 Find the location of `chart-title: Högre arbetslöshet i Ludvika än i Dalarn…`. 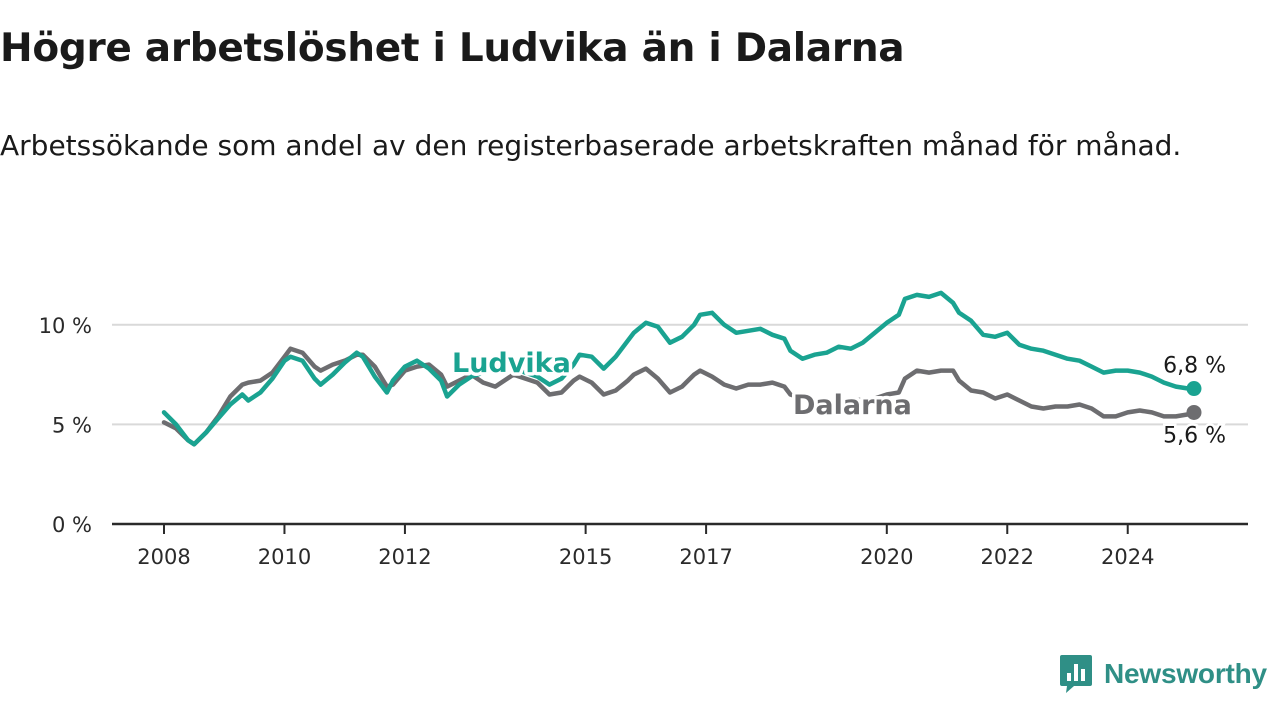

chart-title: Högre arbetslöshet i Ludvika än i Dalarn… is located at coordinates (452, 48).